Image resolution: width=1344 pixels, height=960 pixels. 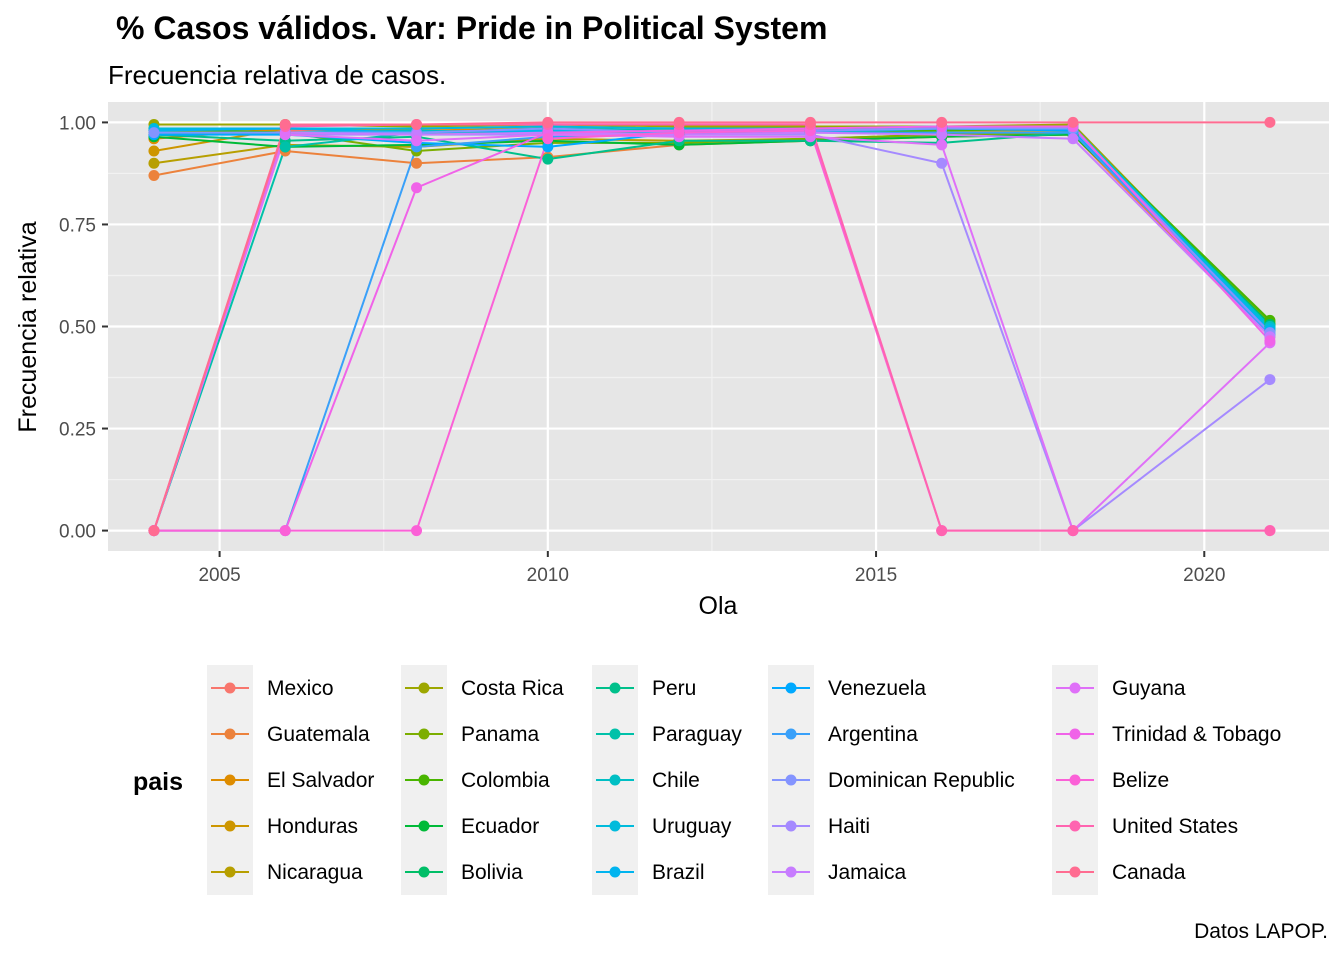 I want to click on x-axis-label: Ola, so click(x=718, y=606).